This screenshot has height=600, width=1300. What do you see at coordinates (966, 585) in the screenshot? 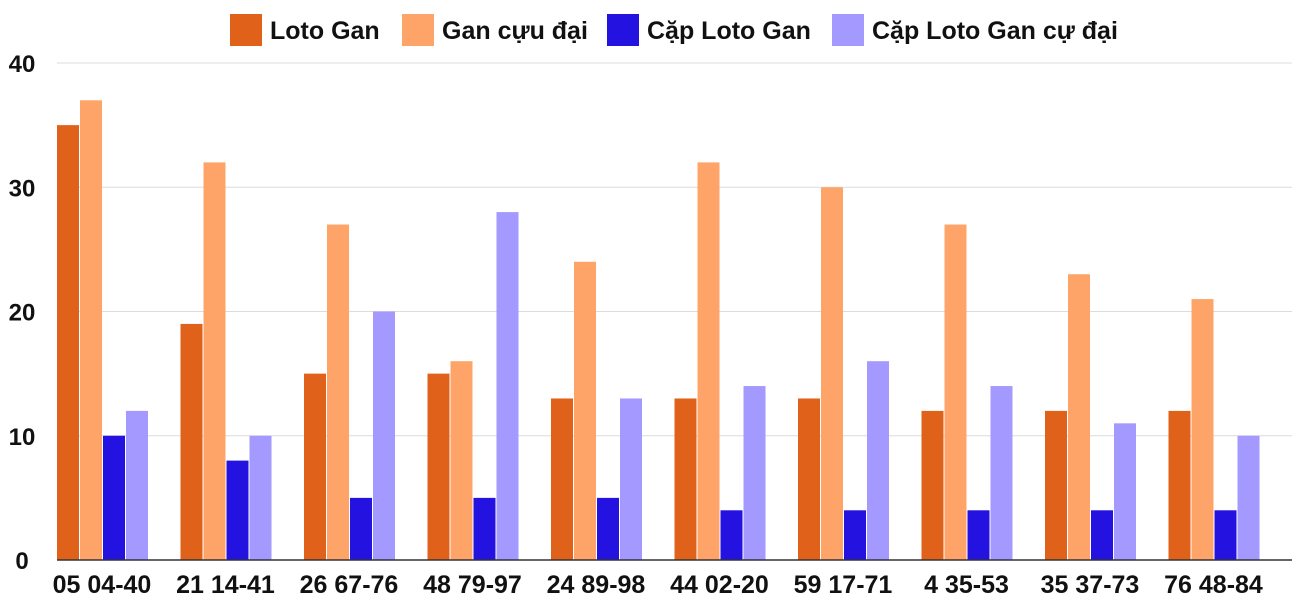
I see `x-tick-label: 4 35-53` at bounding box center [966, 585].